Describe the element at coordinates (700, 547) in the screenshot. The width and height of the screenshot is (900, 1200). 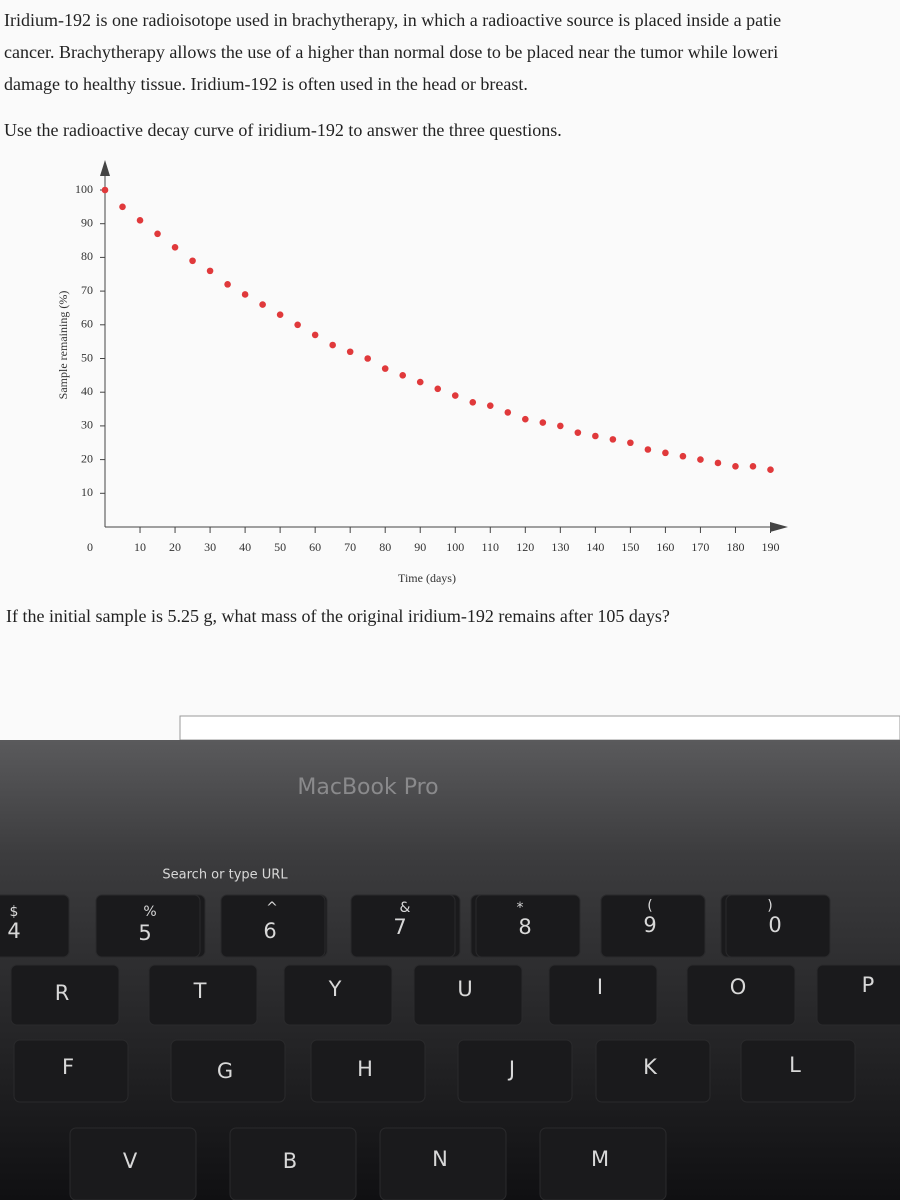
I see `x-tick-label: 170` at that location.